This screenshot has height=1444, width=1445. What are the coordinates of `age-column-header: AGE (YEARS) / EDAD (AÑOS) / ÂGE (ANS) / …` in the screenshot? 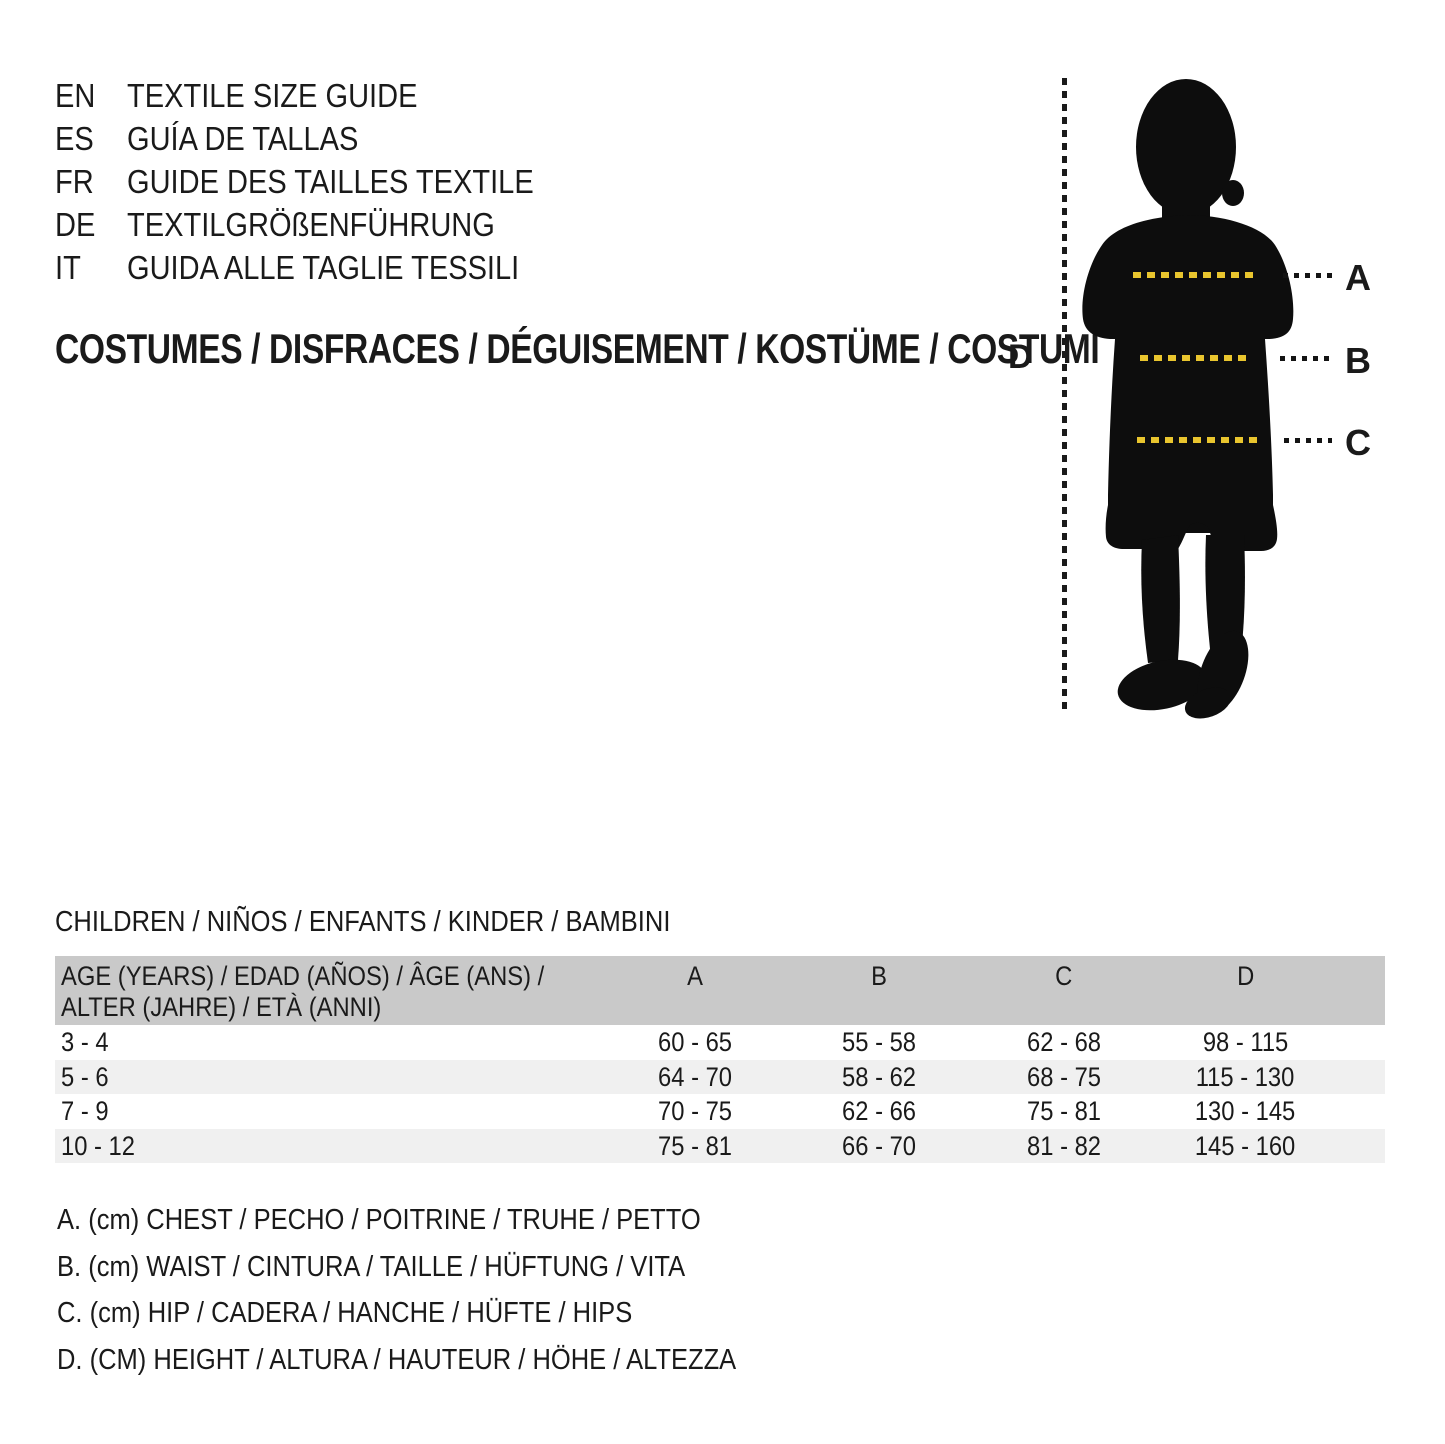 It's located at (303, 991).